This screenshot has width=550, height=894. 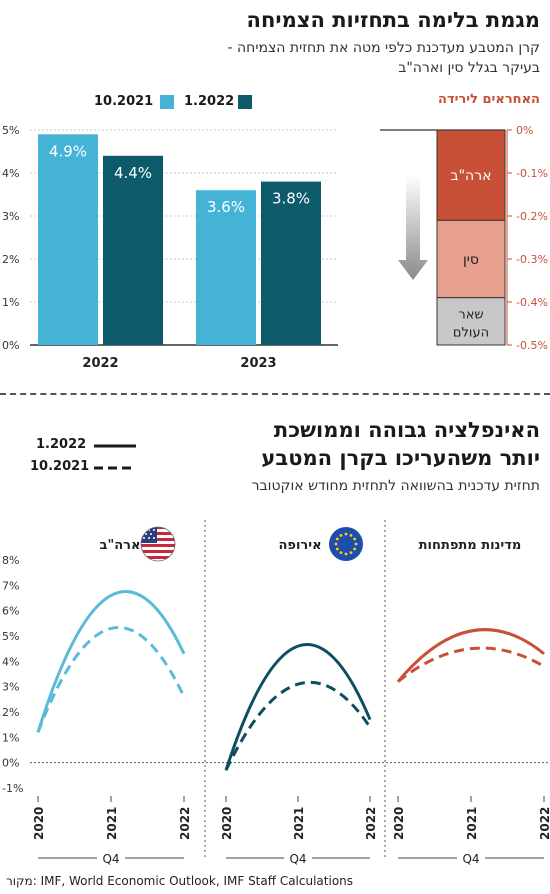 What do you see at coordinates (471, 332) in the screenshot?
I see `stack-segment-label: העולם` at bounding box center [471, 332].